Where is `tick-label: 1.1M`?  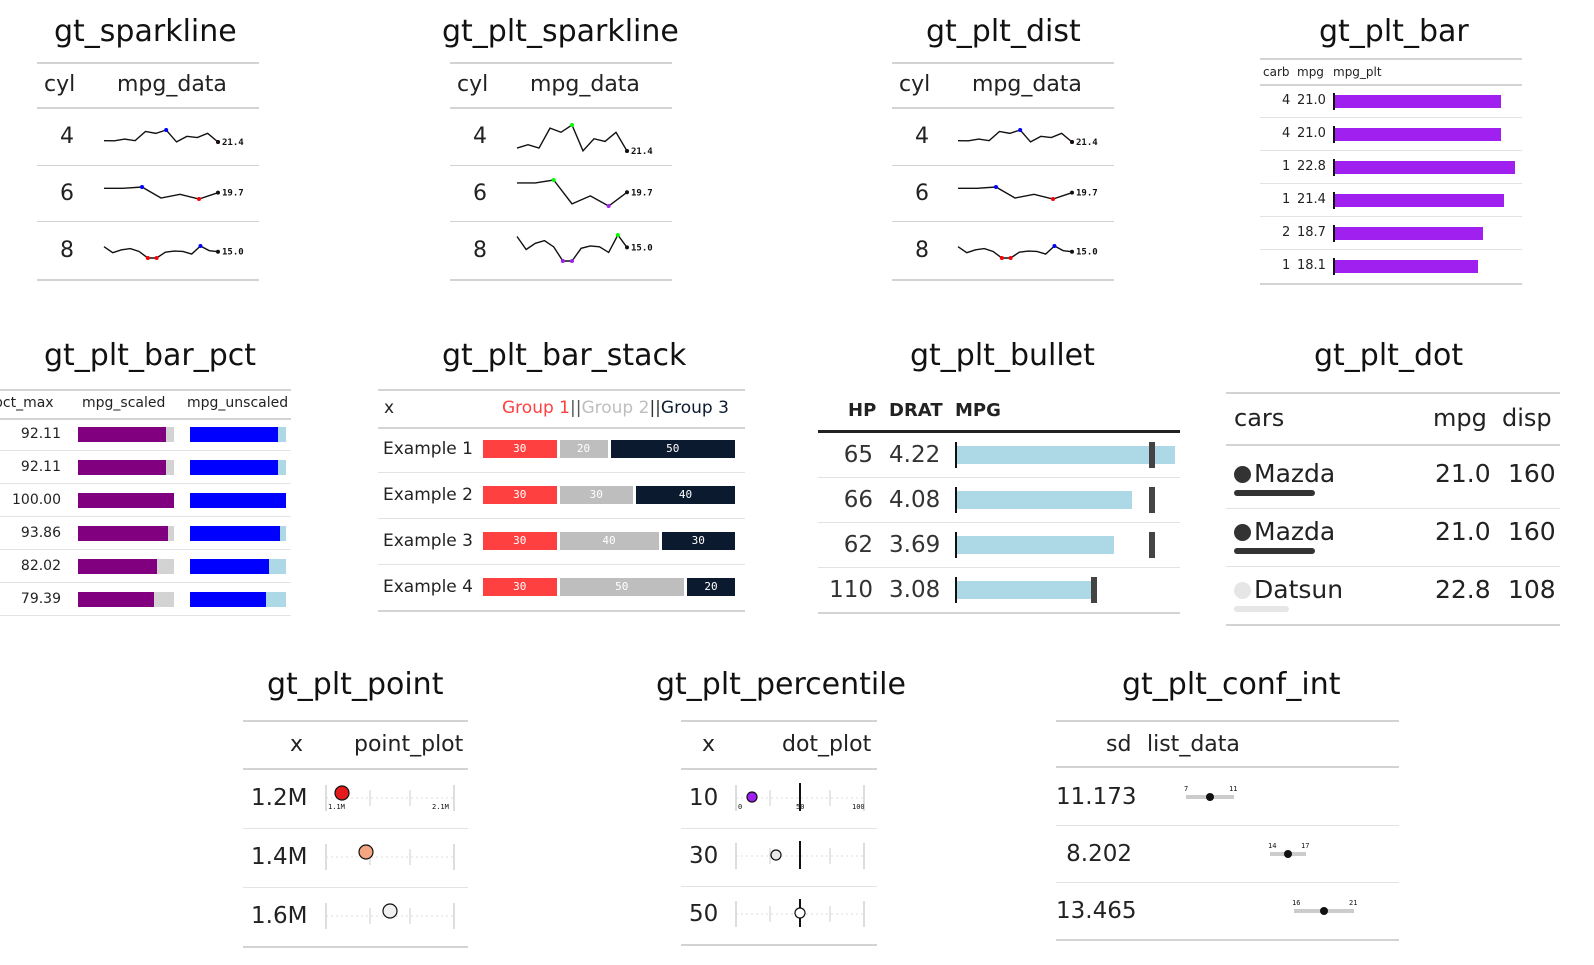
tick-label: 1.1M is located at coordinates (336, 807).